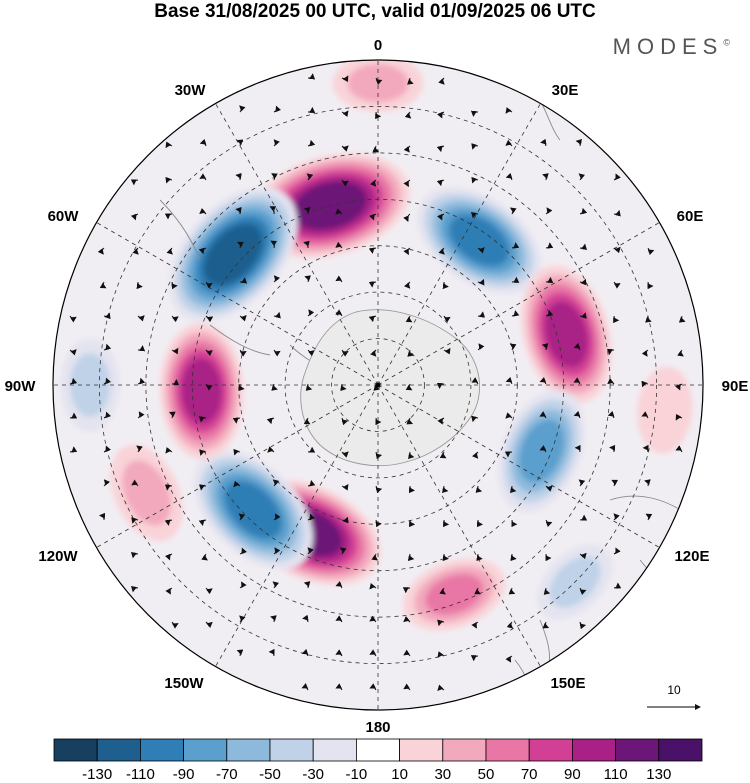  I want to click on lon-label-180: 180, so click(377, 727).